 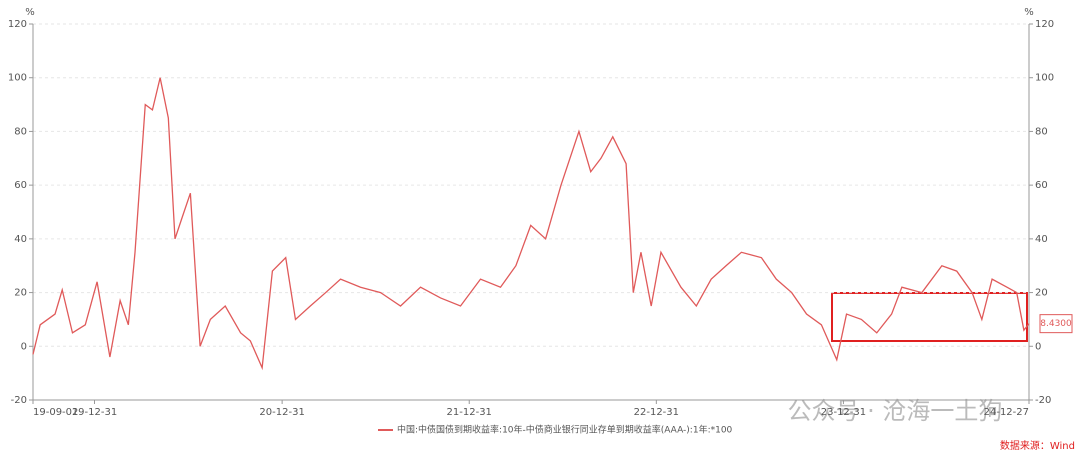 I want to click on x-tick-label: 24-12-27, so click(x=1006, y=412).